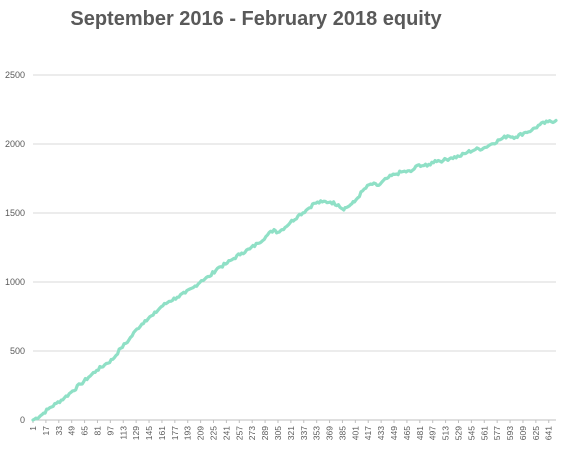 The height and width of the screenshot is (451, 569). I want to click on x-tick-label: 241, so click(226, 433).